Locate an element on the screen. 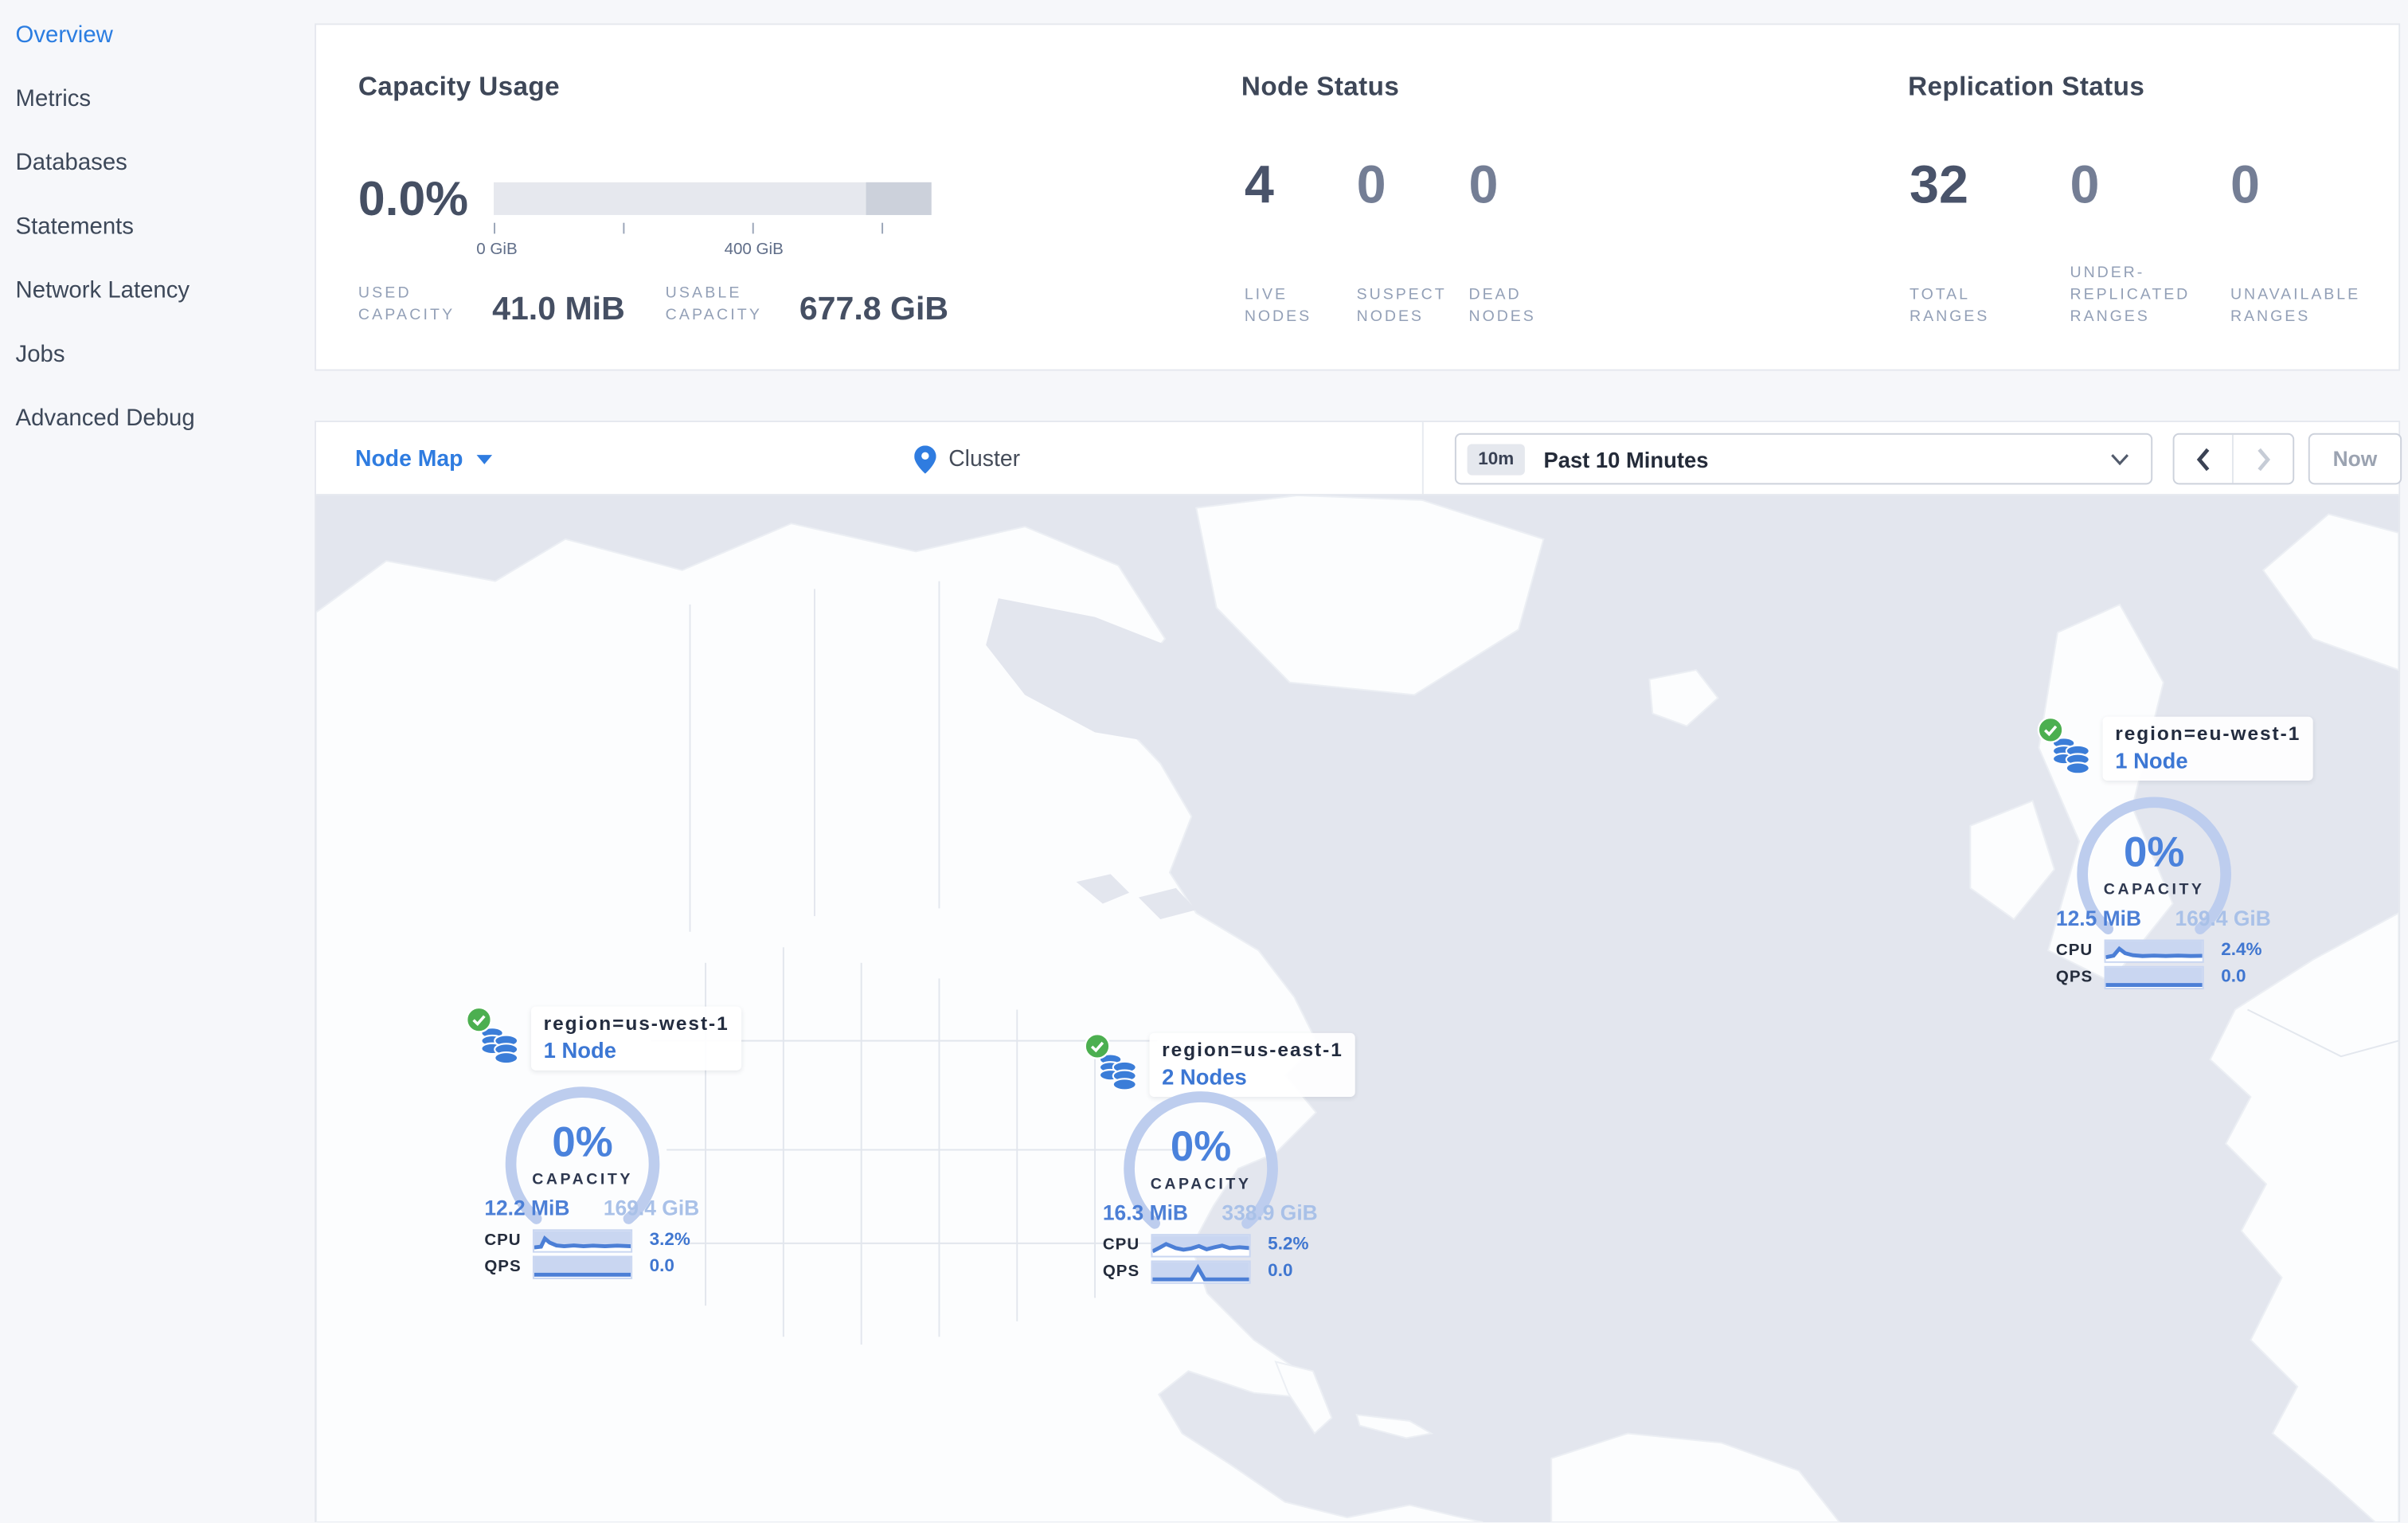  sidebar-item-overview: Overview is located at coordinates (157, 35).